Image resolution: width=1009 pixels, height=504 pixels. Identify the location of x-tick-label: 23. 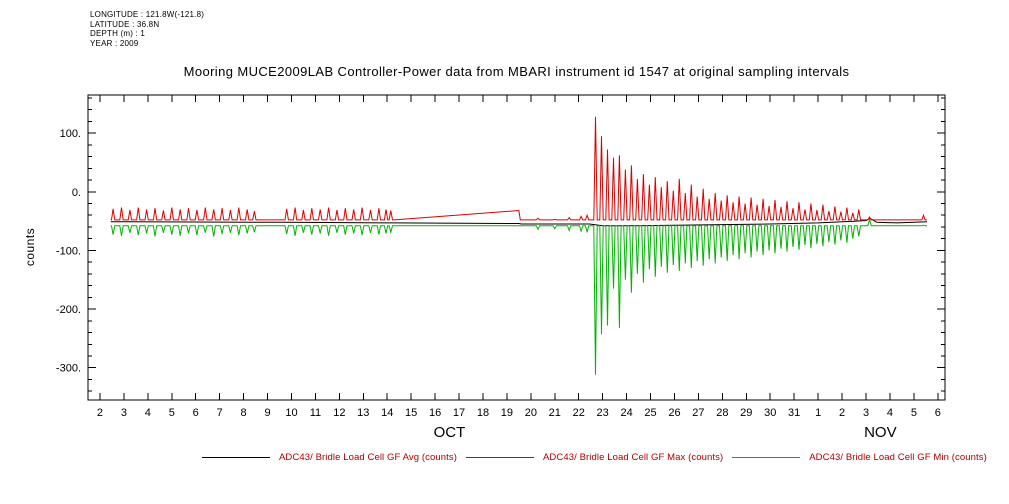
(603, 413).